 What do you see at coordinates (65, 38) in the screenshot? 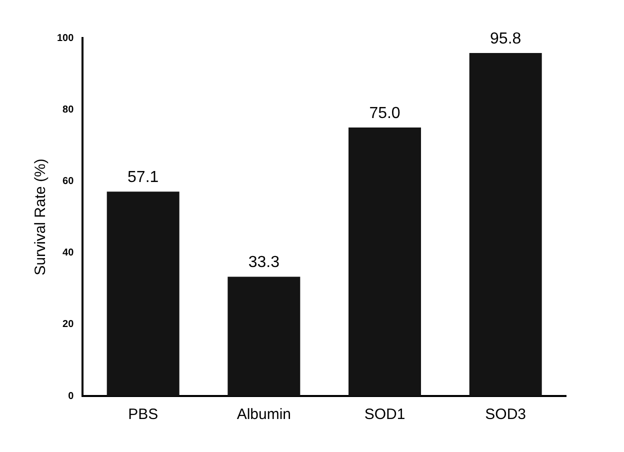
I see `y-tick-label: 100` at bounding box center [65, 38].